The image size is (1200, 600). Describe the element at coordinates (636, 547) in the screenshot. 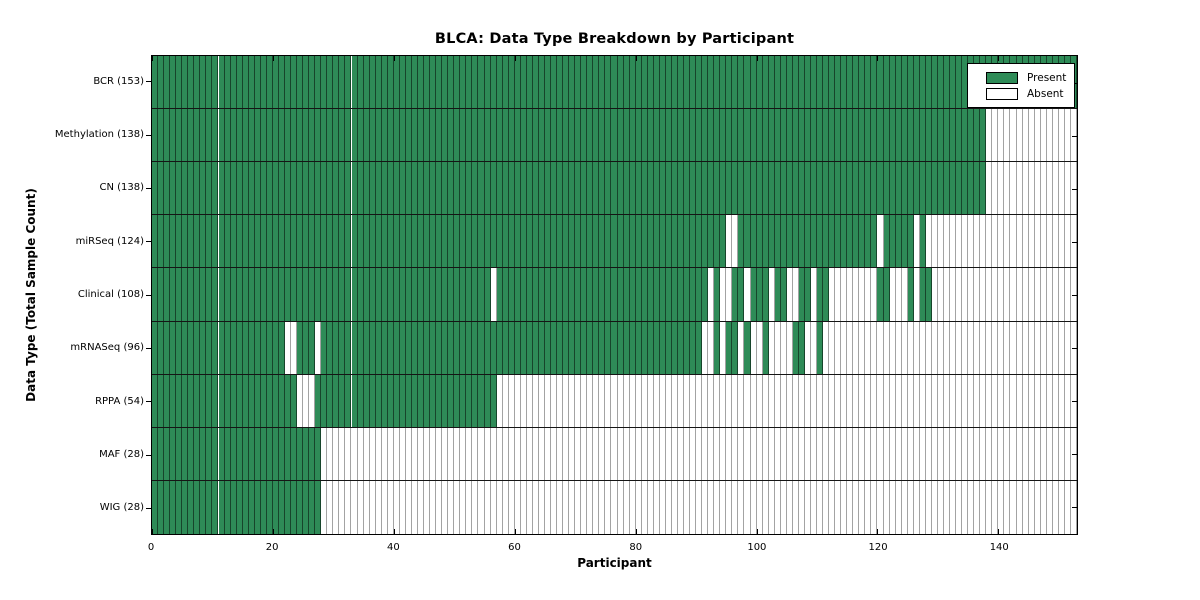

I see `x-tick-label: 80` at that location.